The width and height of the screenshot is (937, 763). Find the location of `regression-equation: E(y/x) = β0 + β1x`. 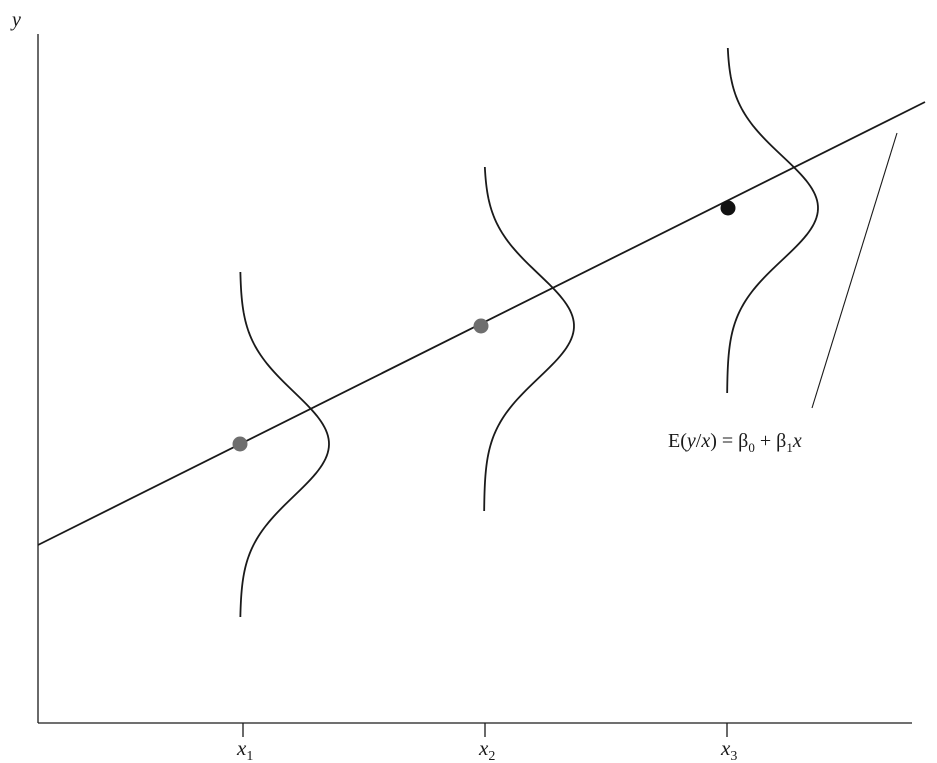

regression-equation: E(y/x) = β0 + β1x is located at coordinates (735, 442).